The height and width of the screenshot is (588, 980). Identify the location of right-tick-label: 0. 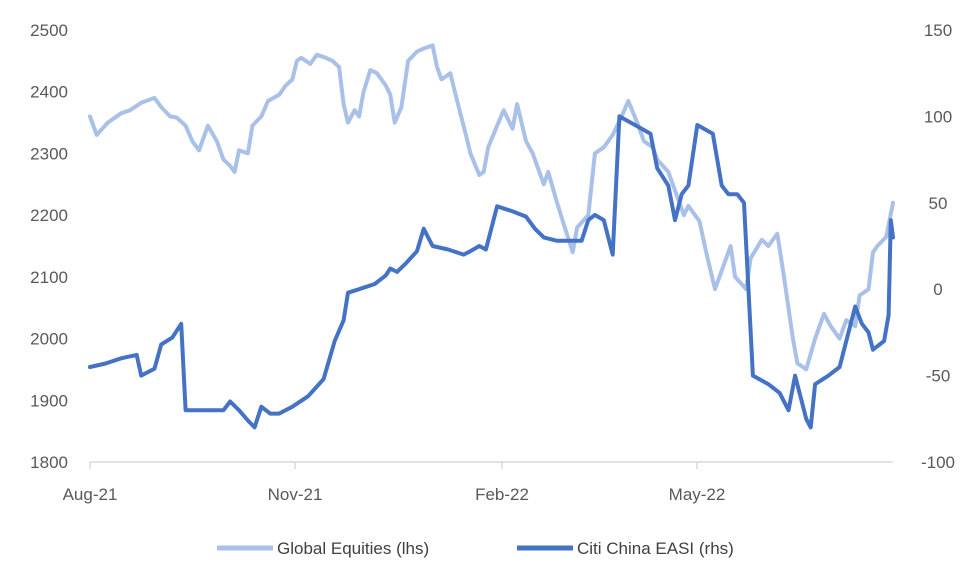
(937, 289).